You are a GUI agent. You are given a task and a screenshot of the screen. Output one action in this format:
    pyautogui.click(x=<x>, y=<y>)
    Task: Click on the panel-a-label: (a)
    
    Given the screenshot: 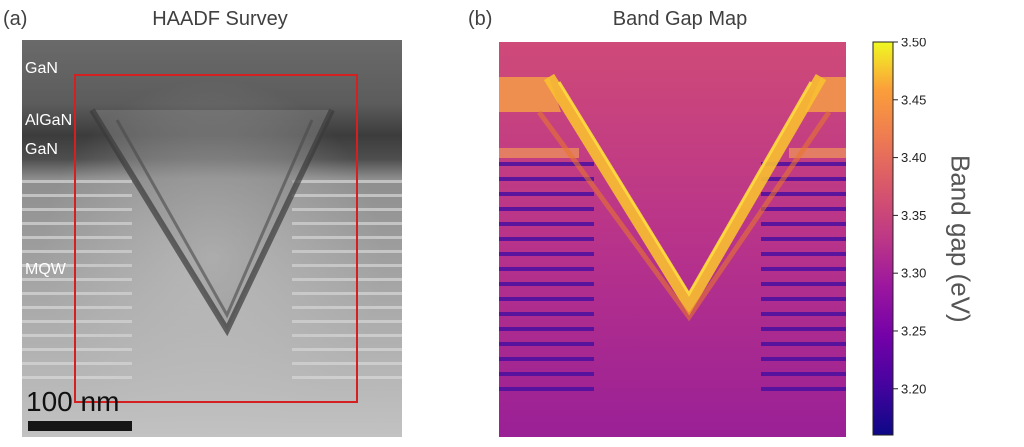 What is the action you would take?
    pyautogui.click(x=15, y=19)
    